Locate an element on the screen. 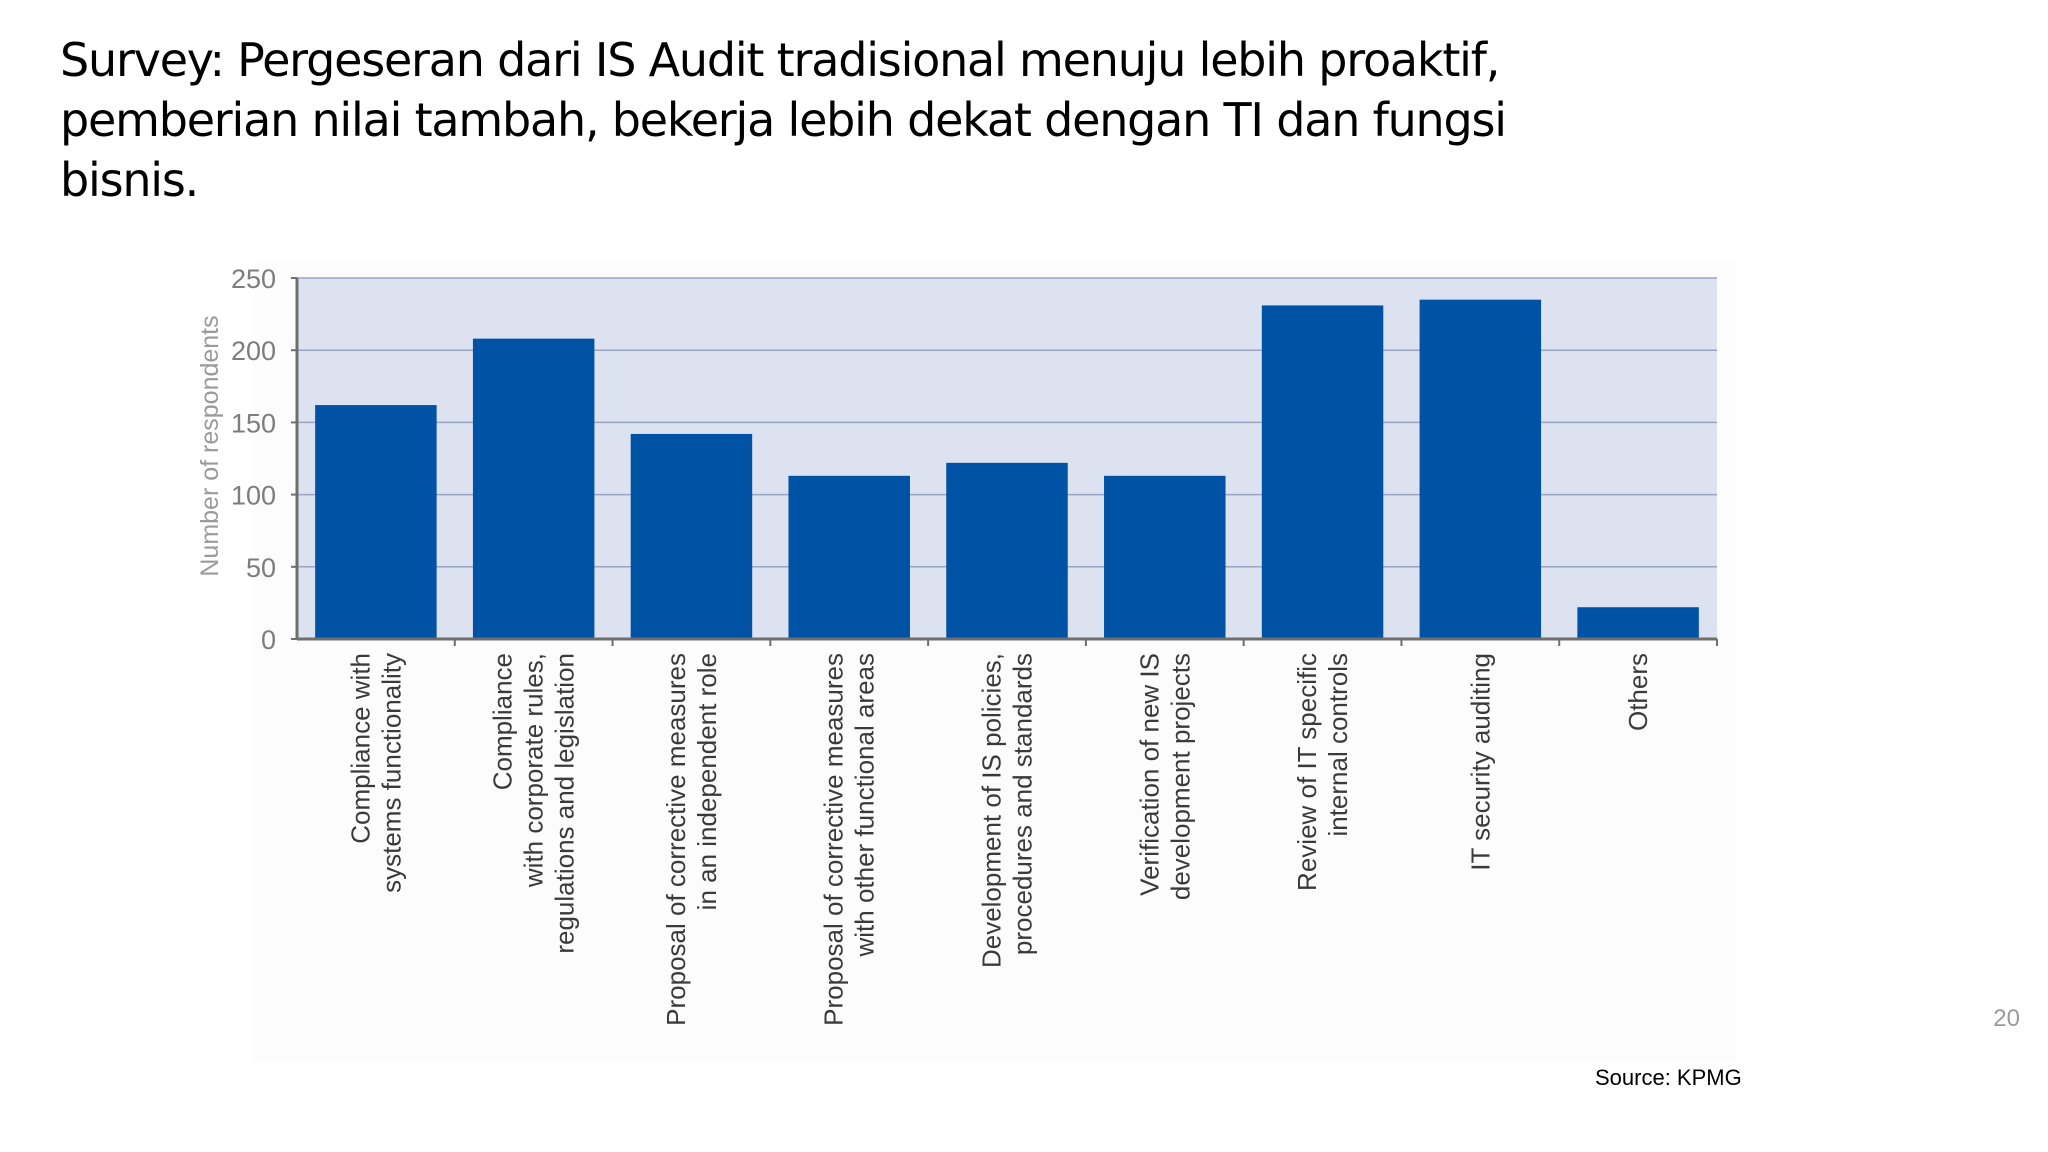  category-label: Development of IS policies, is located at coordinates (992, 810).